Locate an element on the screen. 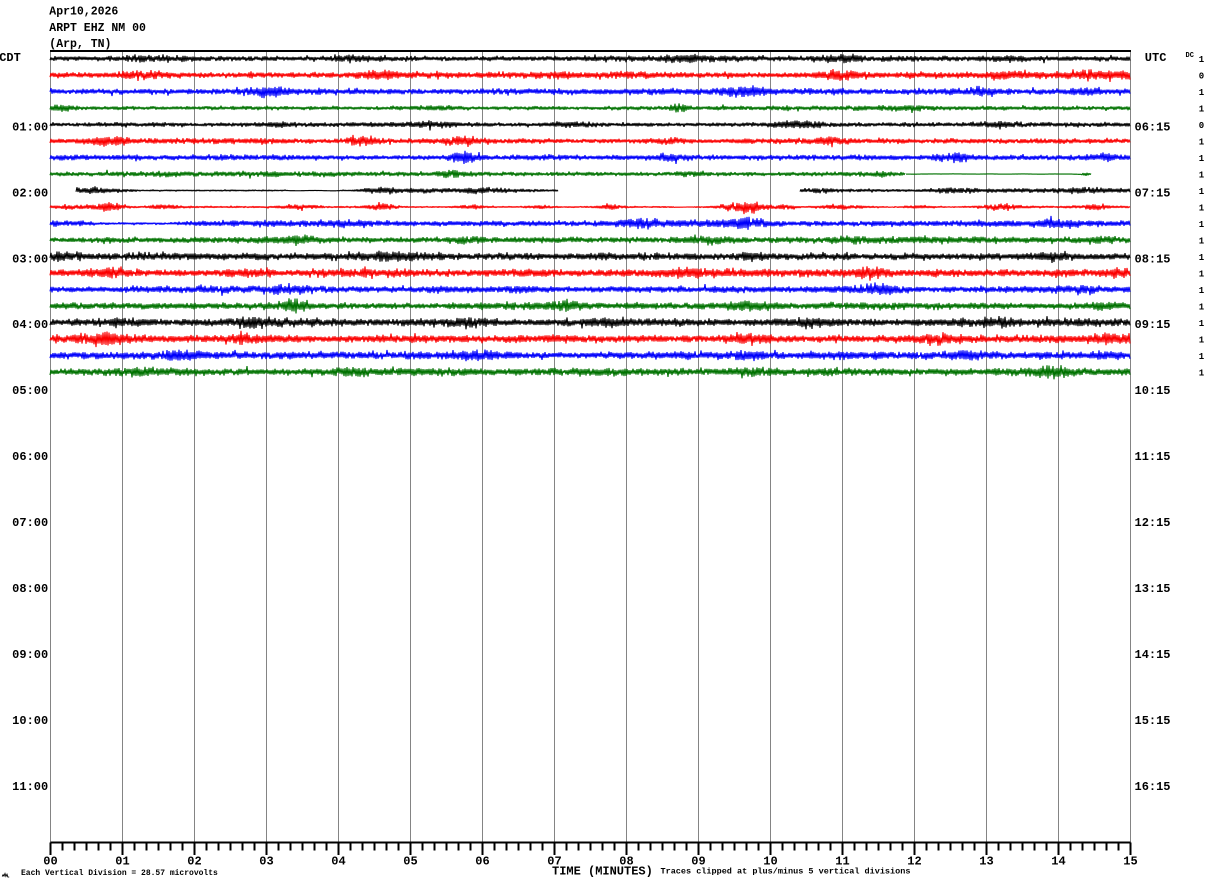  svg-text: 06:00 is located at coordinates (30, 457).